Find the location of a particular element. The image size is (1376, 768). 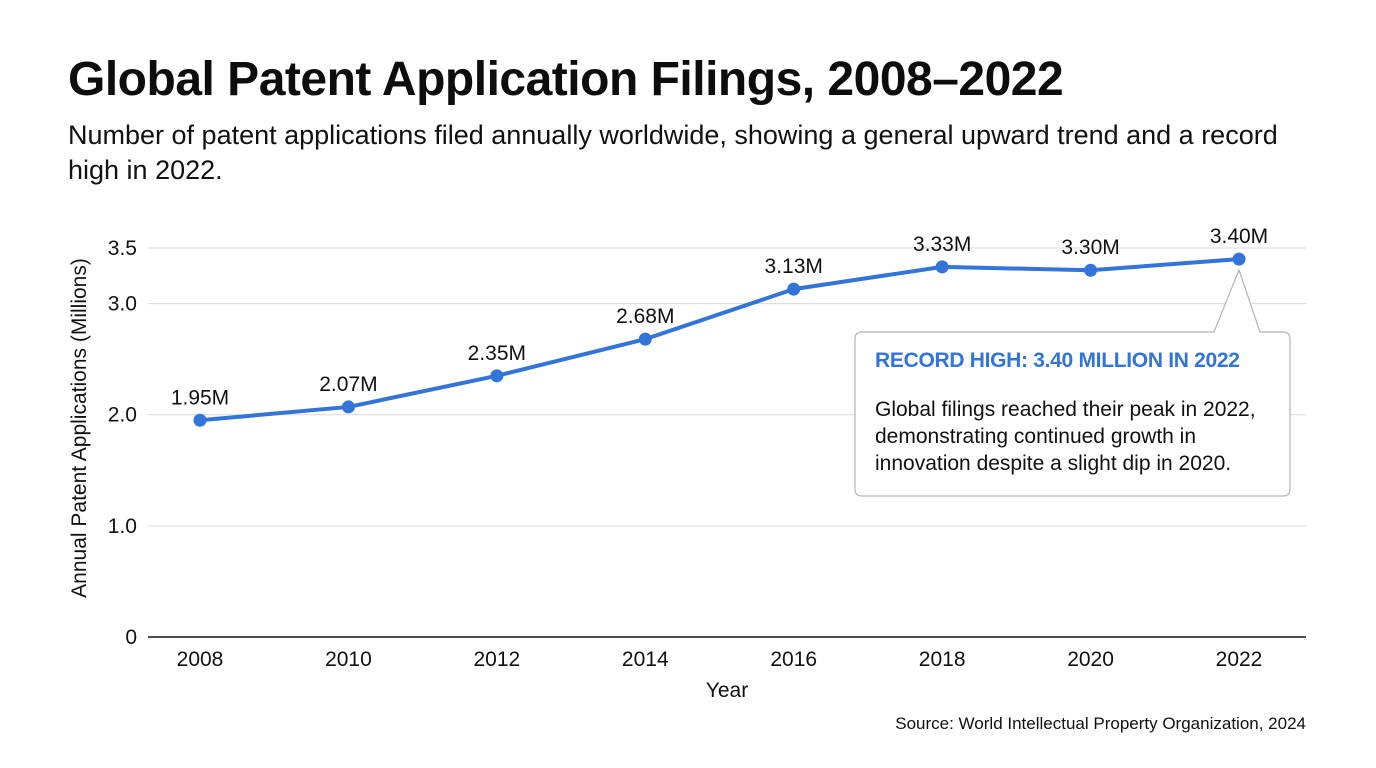

x-tick-label: 2016 is located at coordinates (793, 659).